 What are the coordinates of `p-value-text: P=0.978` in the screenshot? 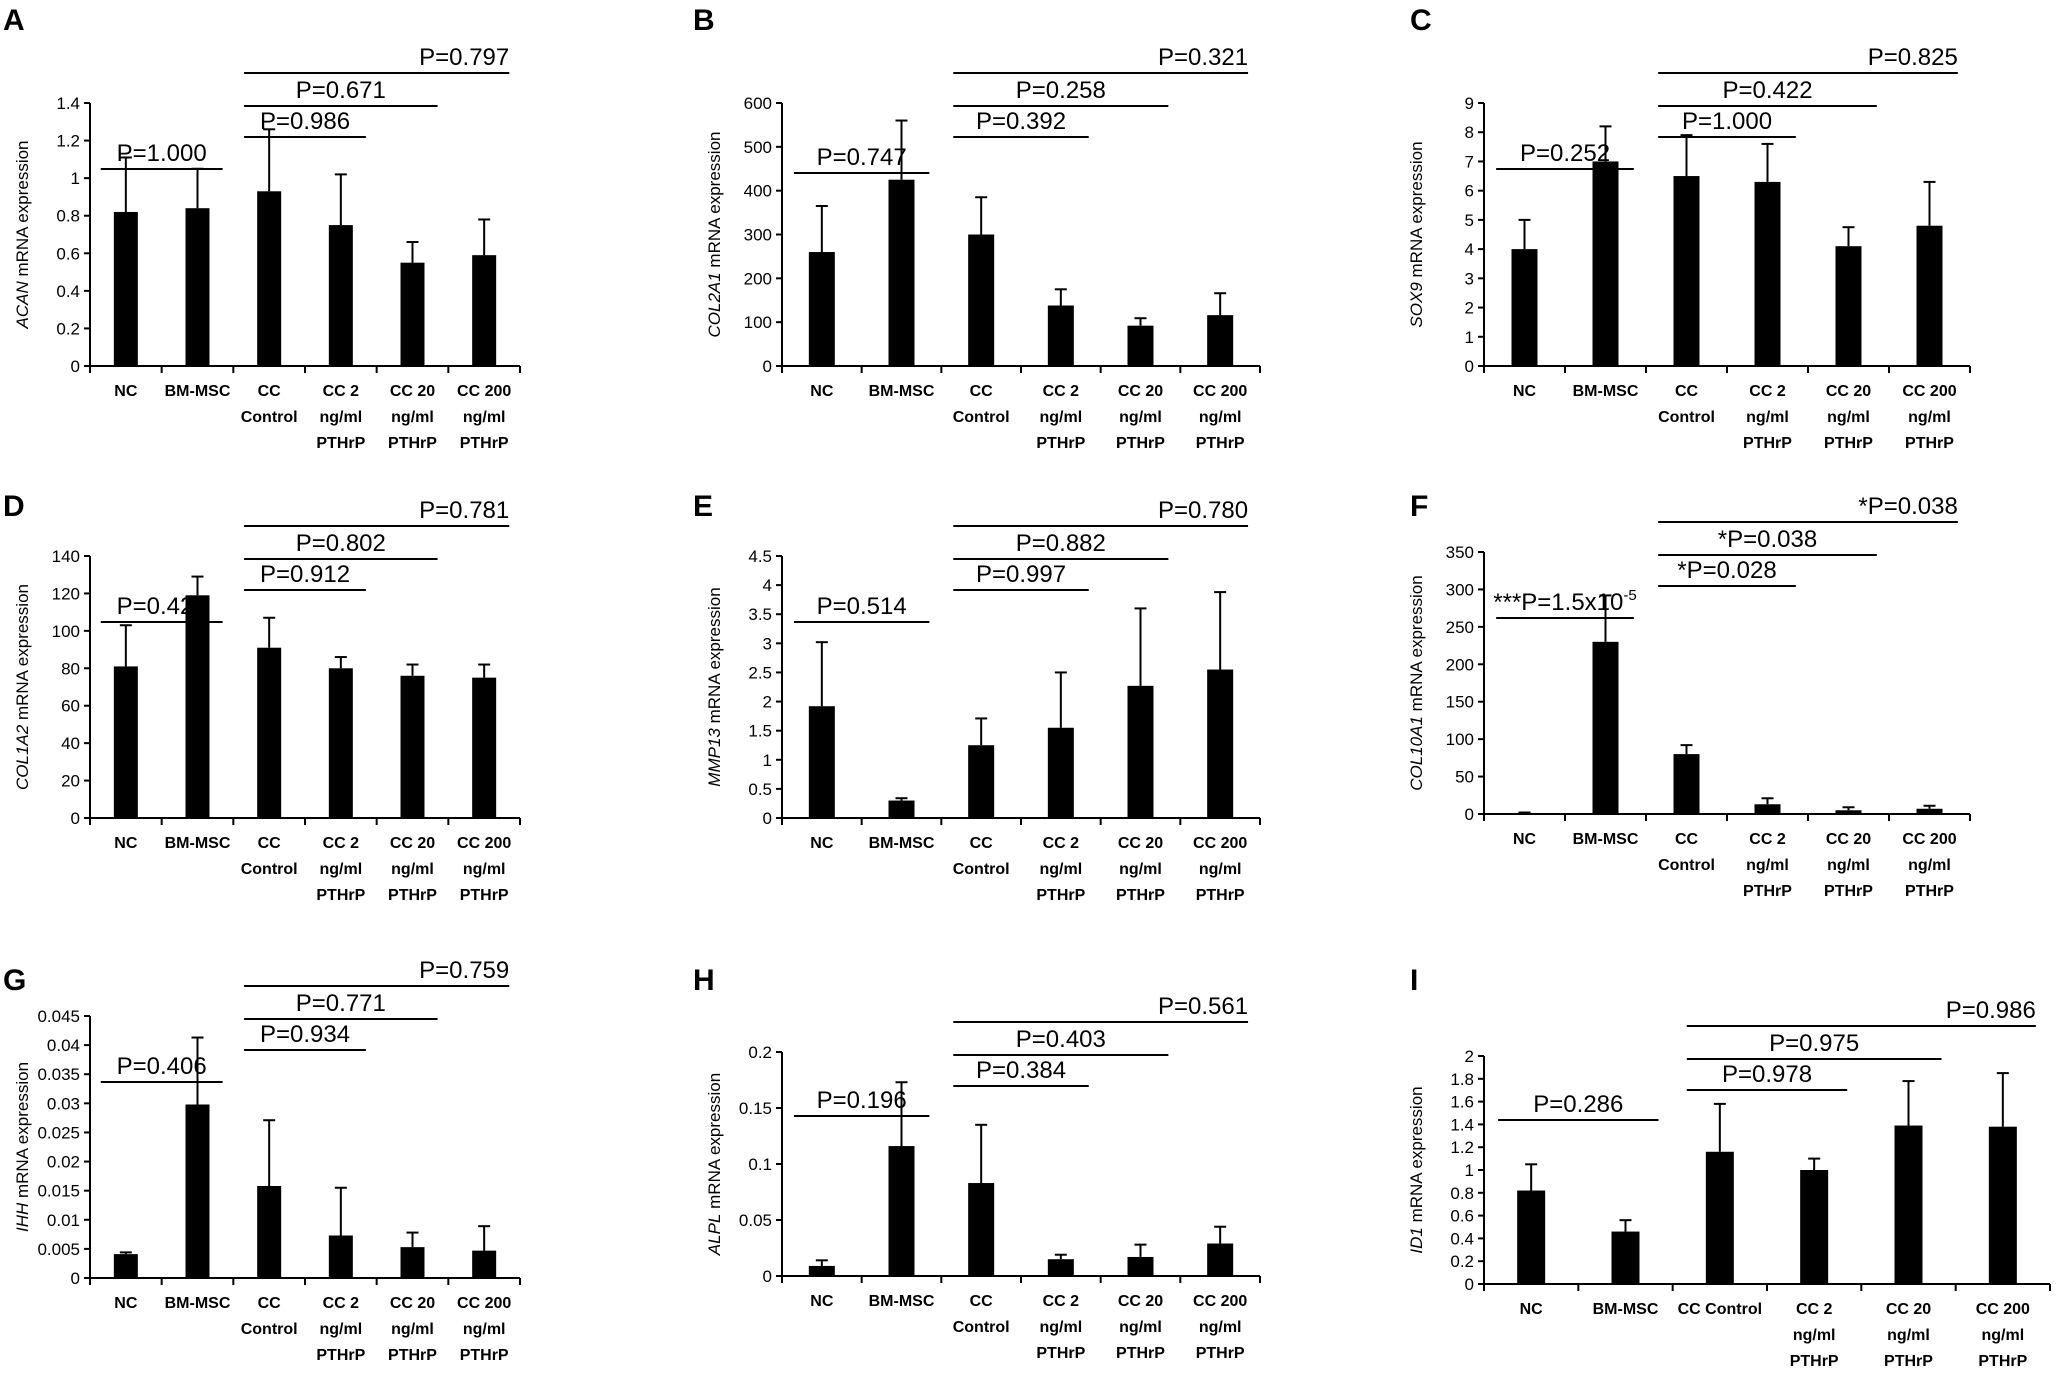 It's located at (1767, 1074).